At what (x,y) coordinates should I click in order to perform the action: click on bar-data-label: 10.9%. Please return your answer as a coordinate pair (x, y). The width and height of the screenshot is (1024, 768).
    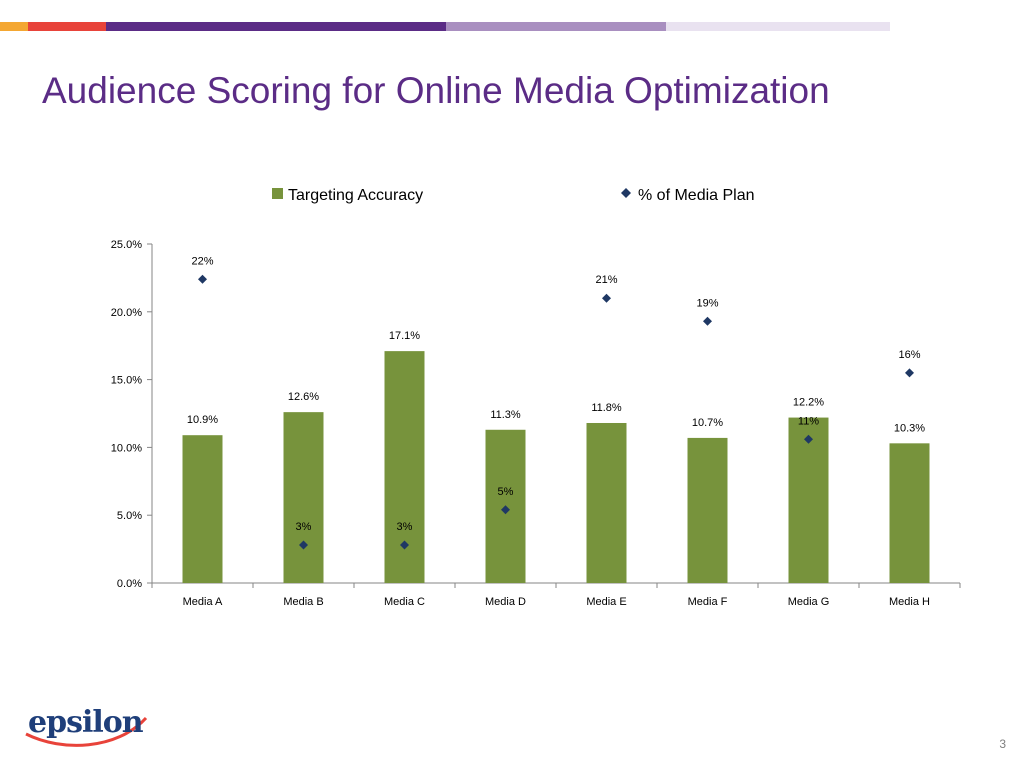
    Looking at the image, I should click on (202, 420).